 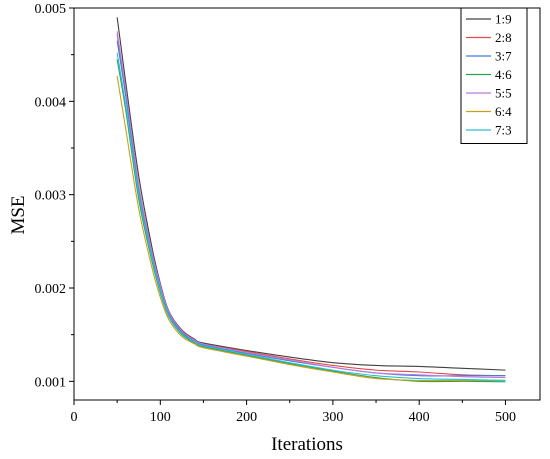 What do you see at coordinates (332, 417) in the screenshot?
I see `x-tick-label: 300` at bounding box center [332, 417].